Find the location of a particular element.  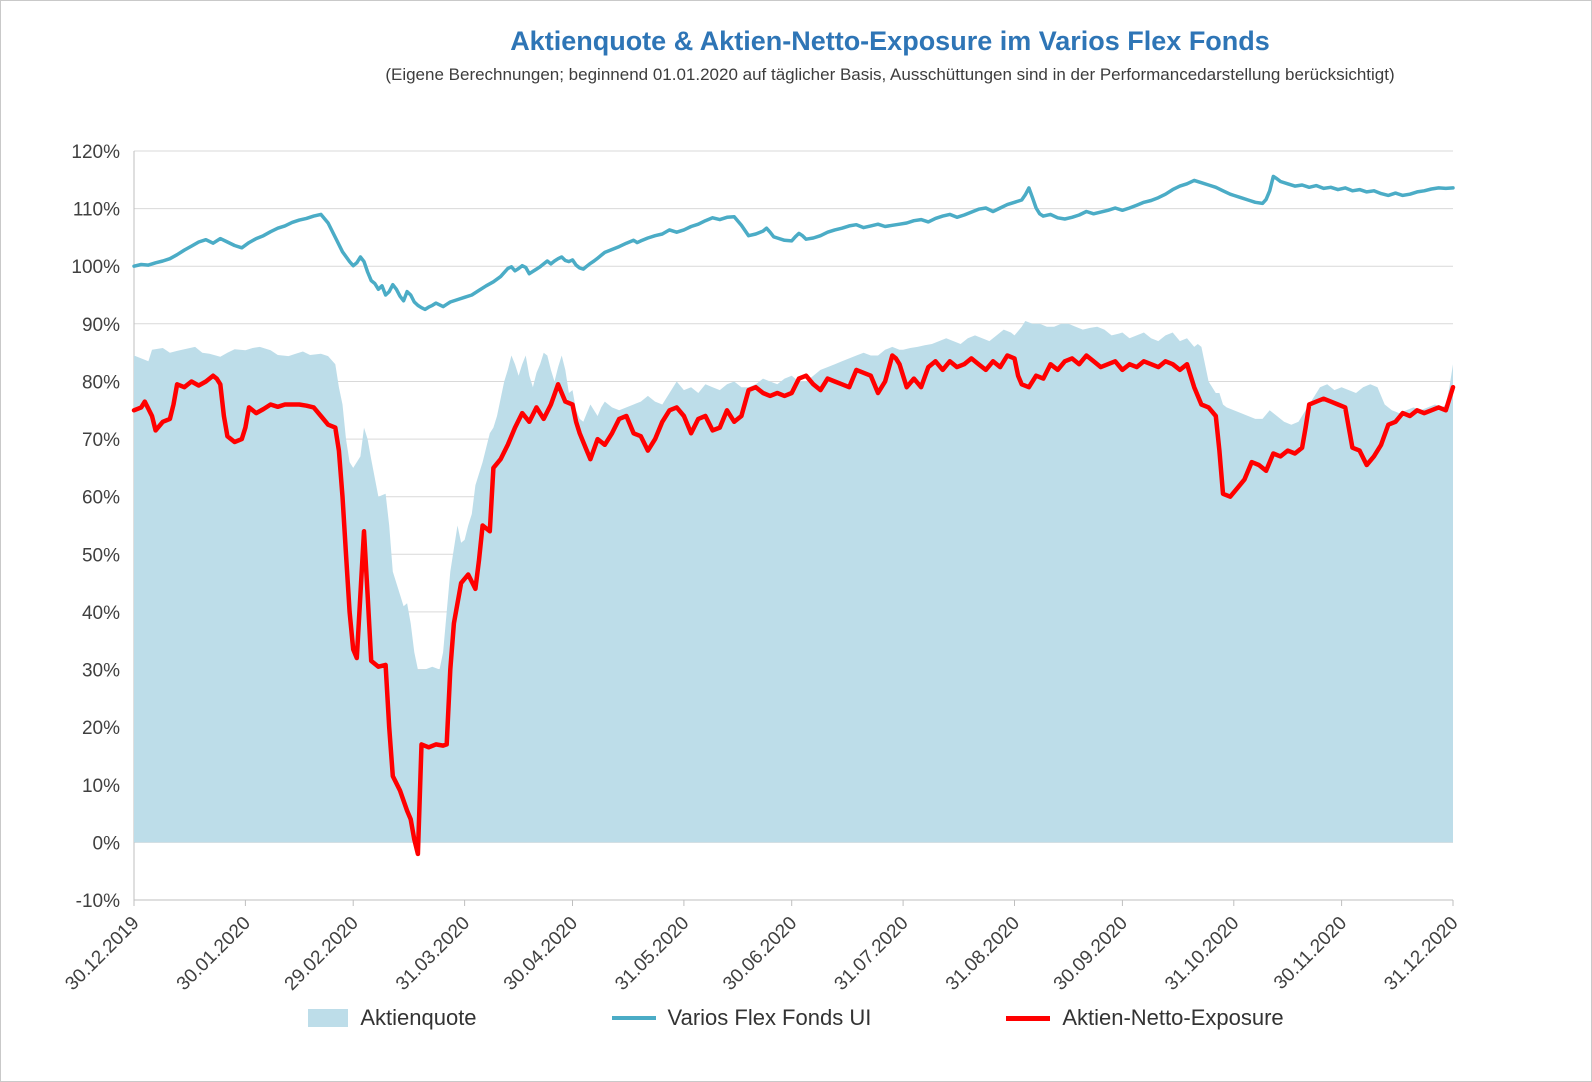

svg-text: 80% is located at coordinates (101, 383).